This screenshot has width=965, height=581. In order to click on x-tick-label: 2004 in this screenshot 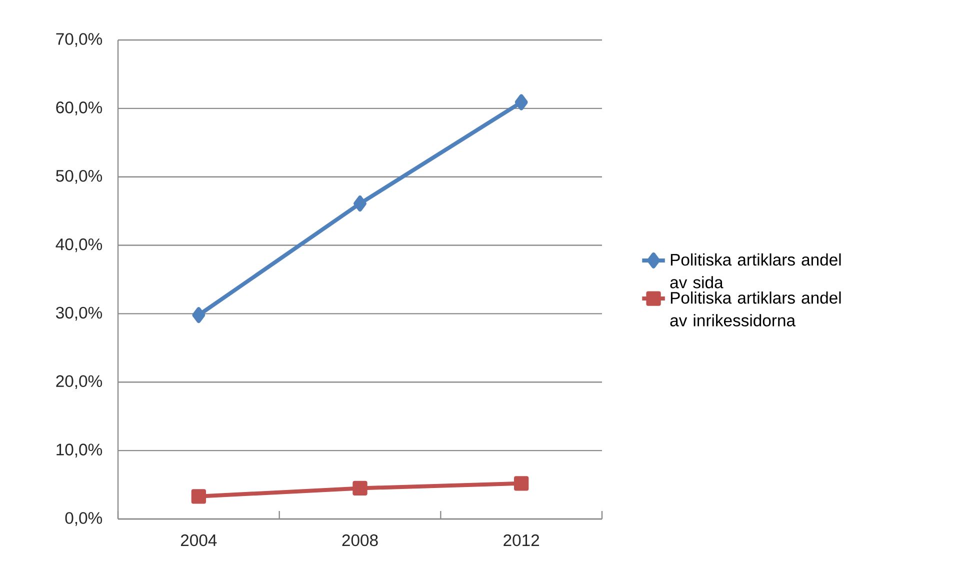, I will do `click(198, 540)`.